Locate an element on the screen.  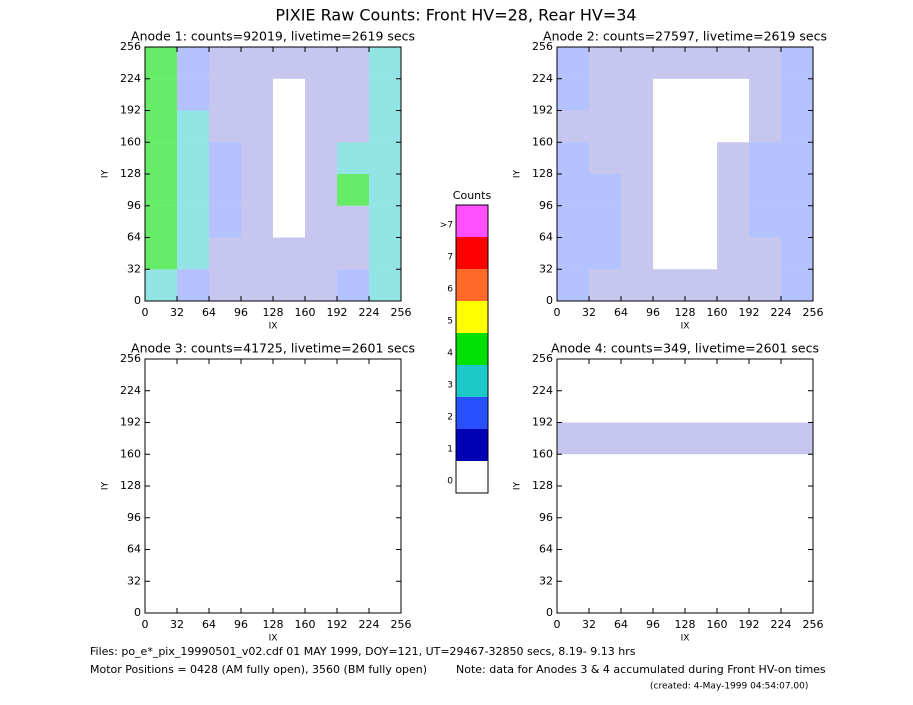
y-tick-label: 224 is located at coordinates (130, 78).